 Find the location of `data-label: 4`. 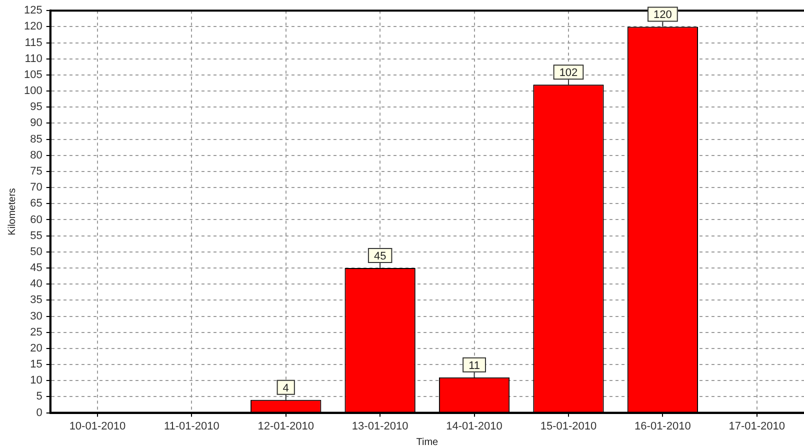

data-label: 4 is located at coordinates (285, 388).